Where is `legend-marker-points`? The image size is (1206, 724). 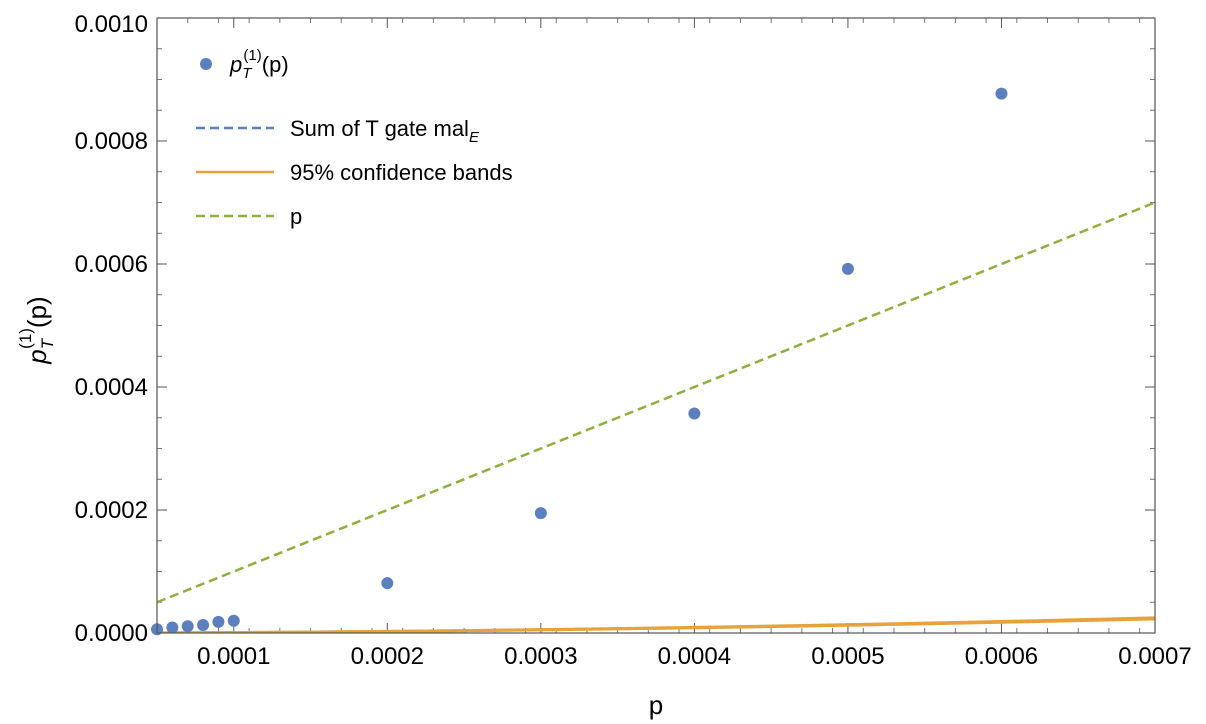
legend-marker-points is located at coordinates (206, 64).